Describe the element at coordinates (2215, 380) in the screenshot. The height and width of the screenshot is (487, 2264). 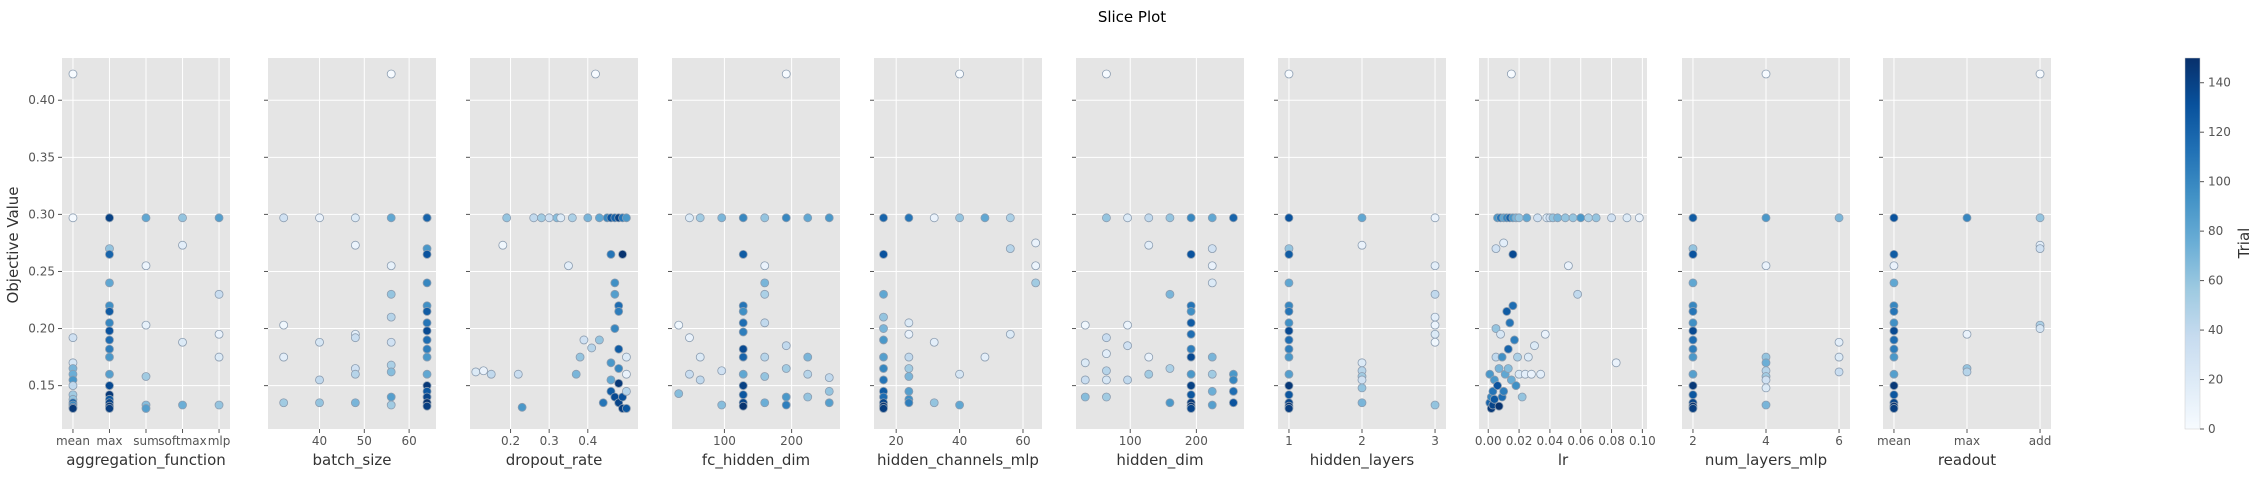
I see `colorbar-tick-label: 20` at that location.